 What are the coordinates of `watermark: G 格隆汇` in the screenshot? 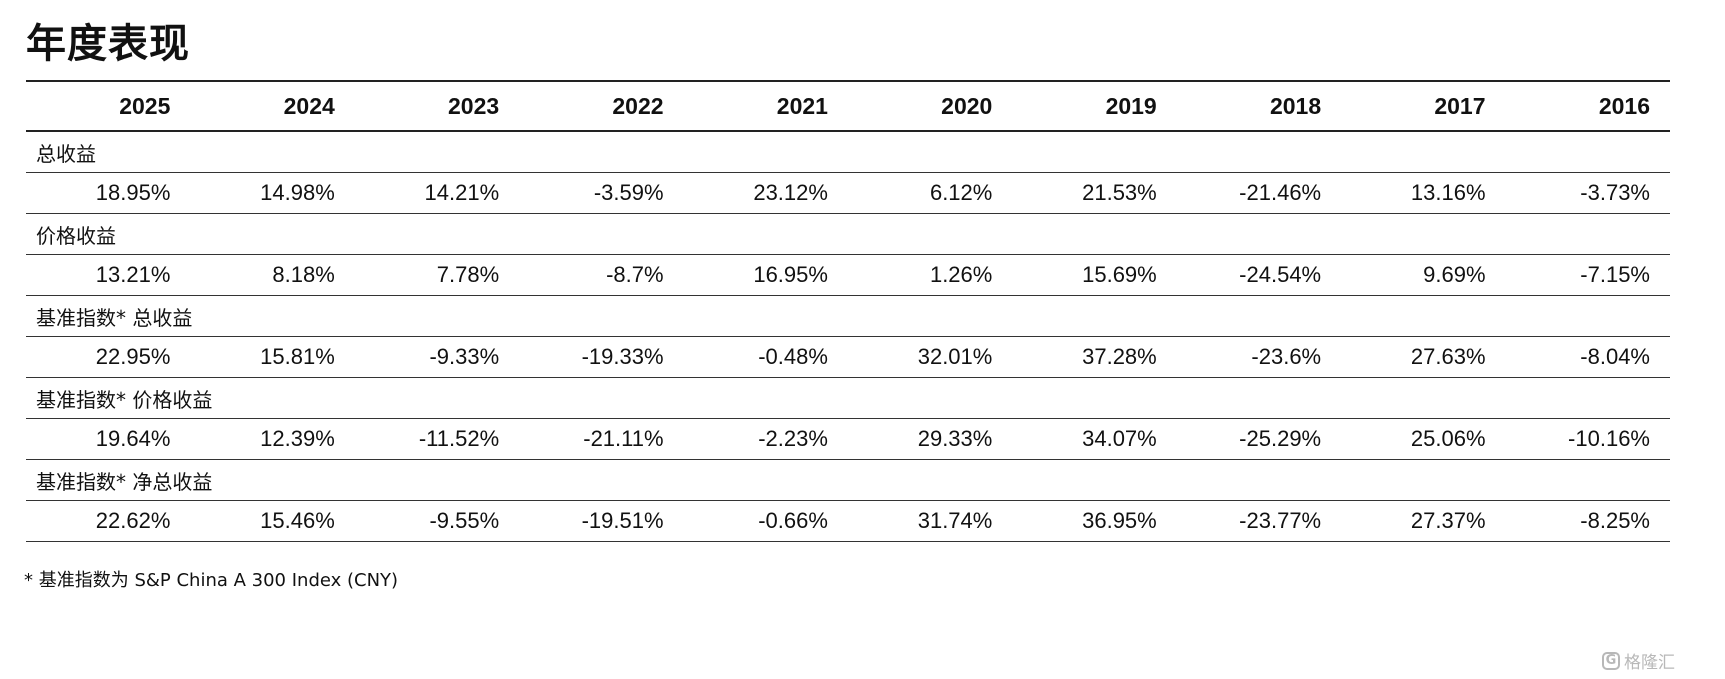 It's located at (1638, 660).